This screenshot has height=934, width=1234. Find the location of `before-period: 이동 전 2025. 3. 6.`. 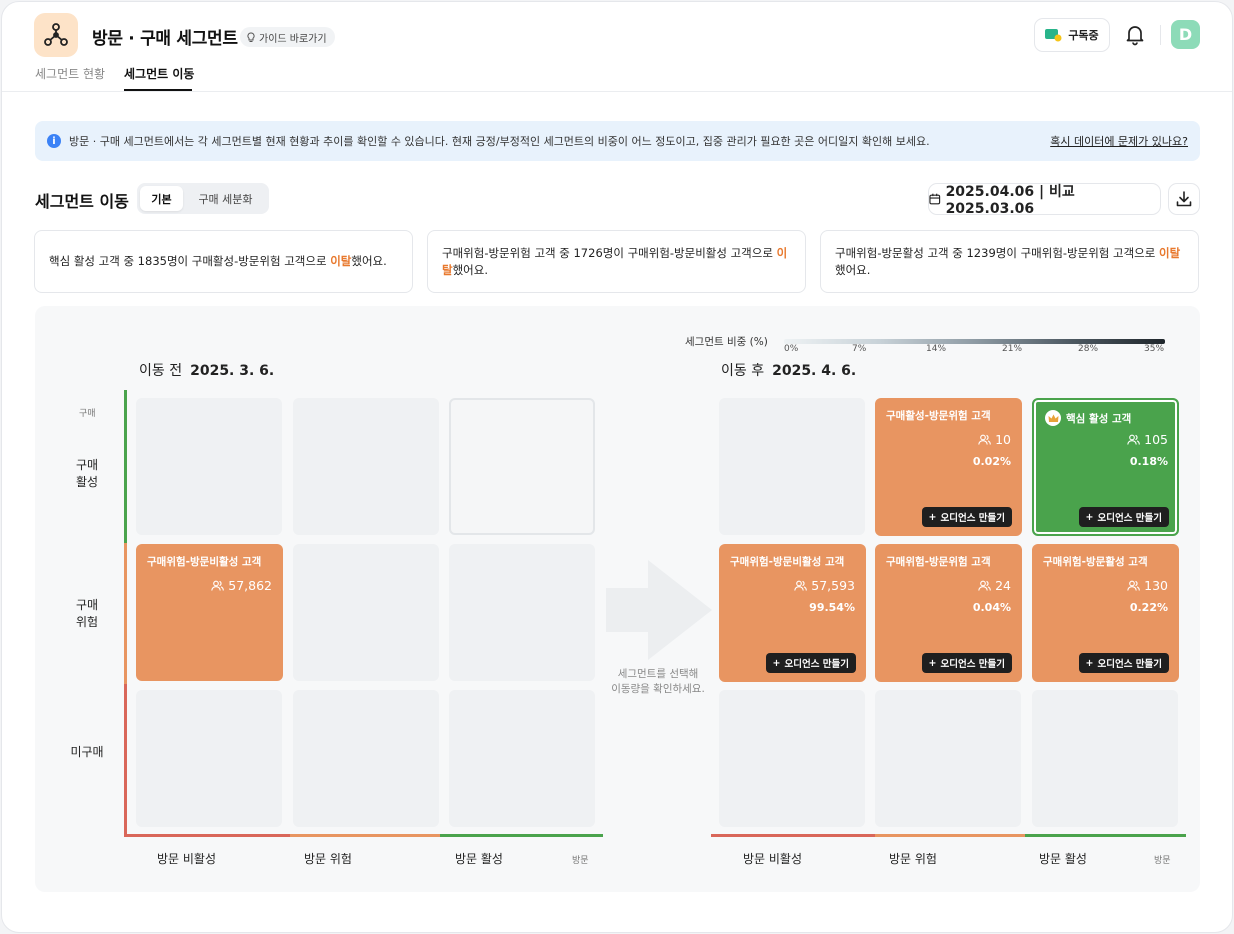

before-period: 이동 전 2025. 3. 6. is located at coordinates (206, 370).